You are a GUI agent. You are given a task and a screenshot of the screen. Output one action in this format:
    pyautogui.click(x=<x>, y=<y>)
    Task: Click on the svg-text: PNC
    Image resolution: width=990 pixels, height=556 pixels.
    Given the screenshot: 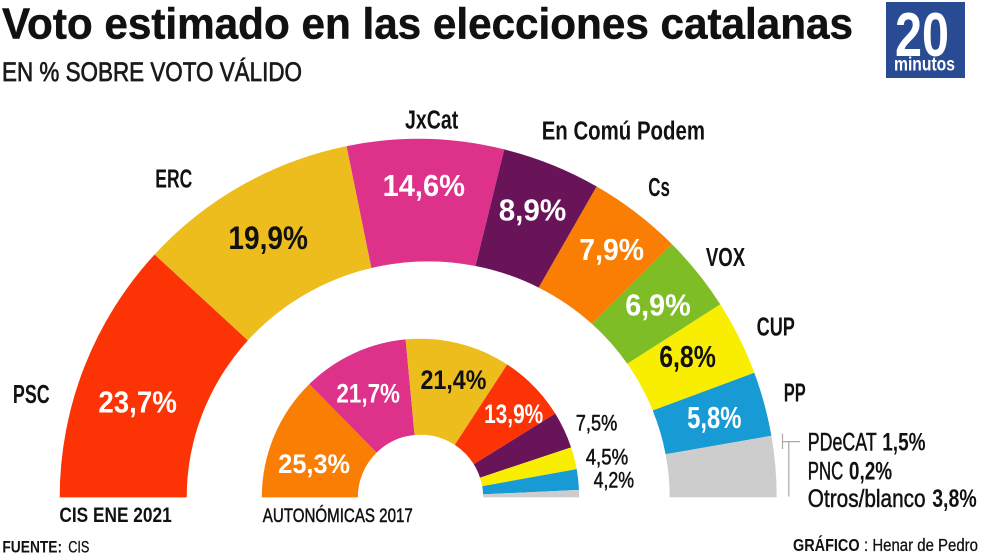 What is the action you would take?
    pyautogui.click(x=826, y=471)
    